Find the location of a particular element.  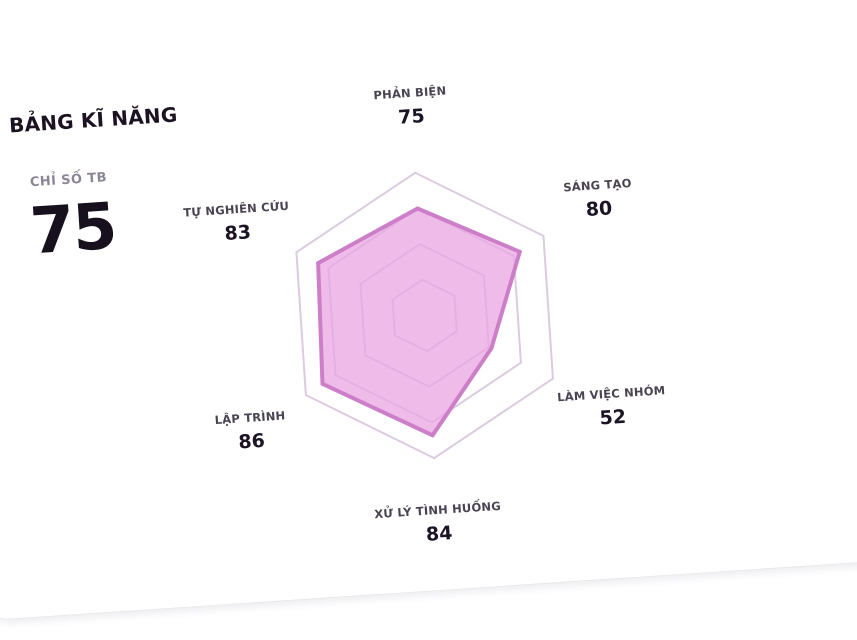

radar-area-layer is located at coordinates (419, 322).